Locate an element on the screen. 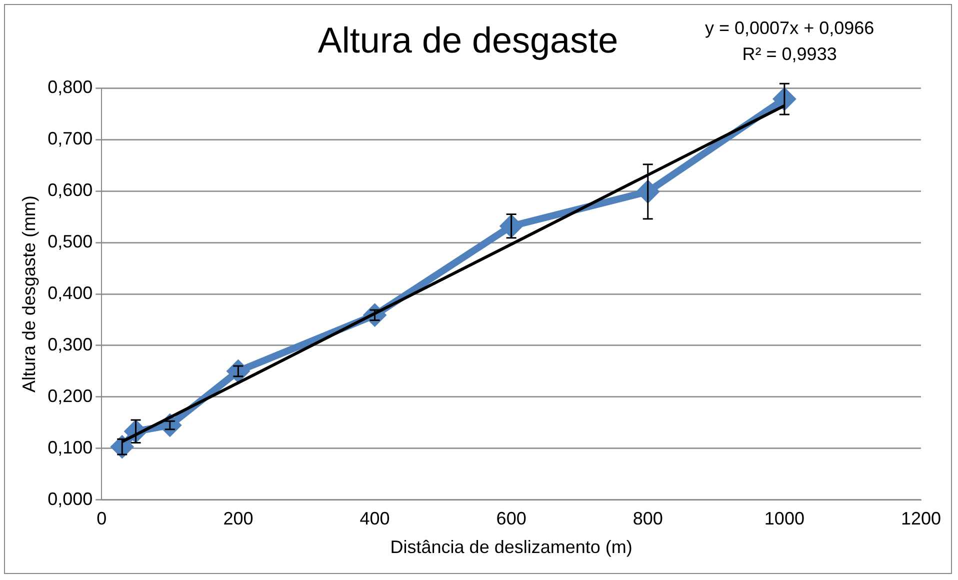  x-tick-label: 1000 is located at coordinates (784, 518).